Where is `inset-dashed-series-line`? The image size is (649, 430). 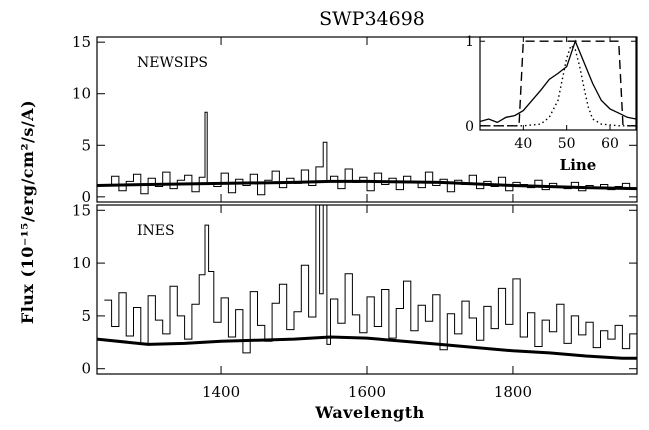 inset-dashed-series-line is located at coordinates (558, 83).